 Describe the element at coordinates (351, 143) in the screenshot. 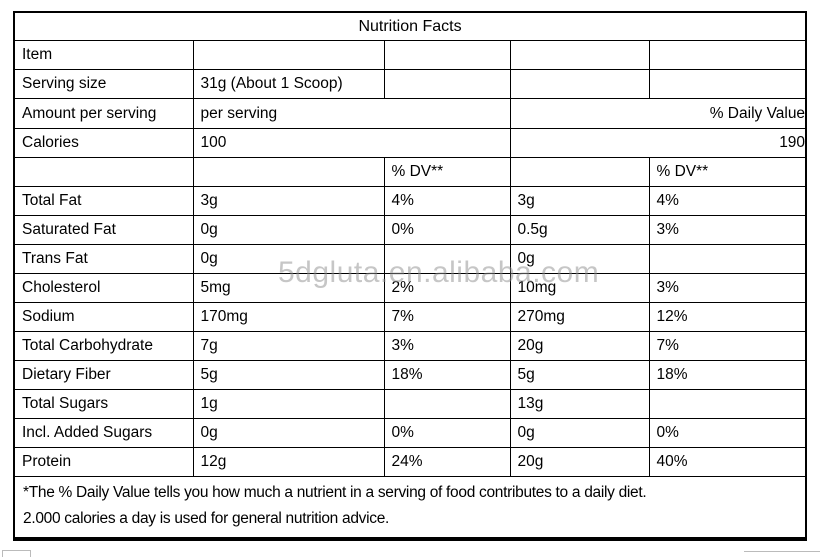

I see `calories-per-serving-value: 100` at that location.